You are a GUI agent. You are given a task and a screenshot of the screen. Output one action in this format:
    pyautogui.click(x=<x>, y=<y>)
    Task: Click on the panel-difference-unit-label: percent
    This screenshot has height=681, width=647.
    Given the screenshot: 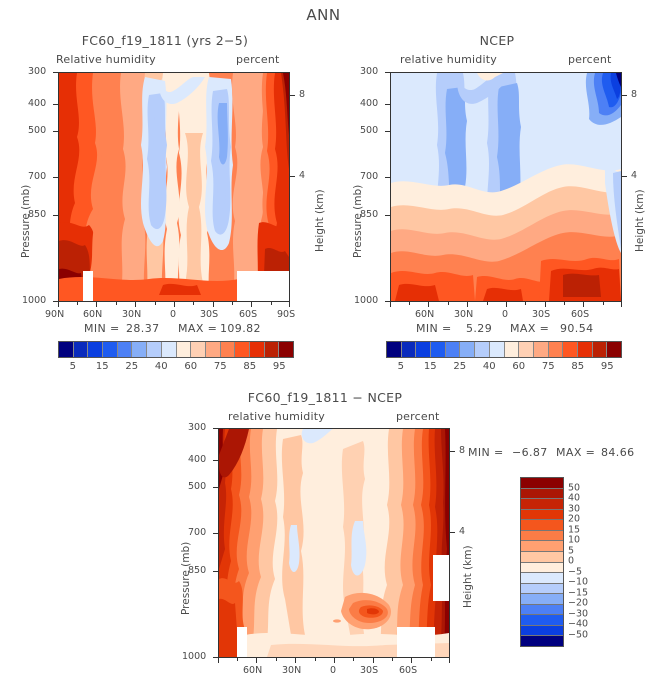 What is the action you would take?
    pyautogui.click(x=418, y=416)
    